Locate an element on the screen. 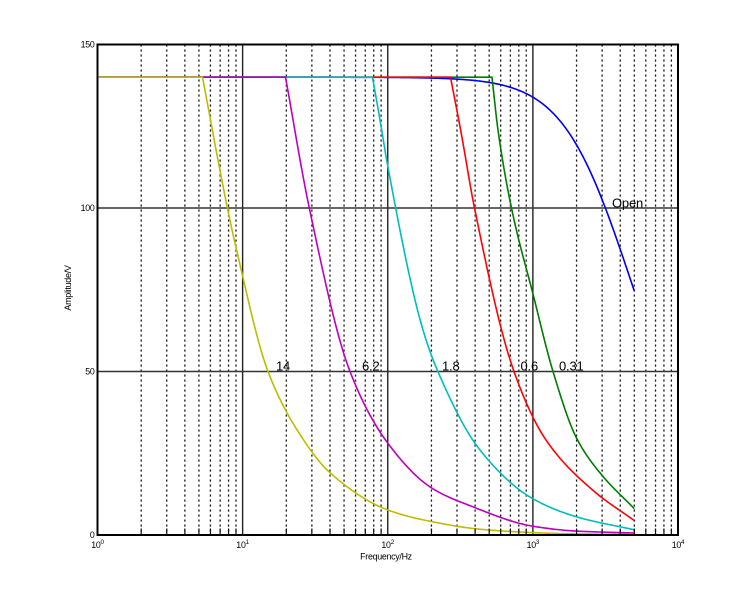  svg-text: 0.6 is located at coordinates (529, 366).